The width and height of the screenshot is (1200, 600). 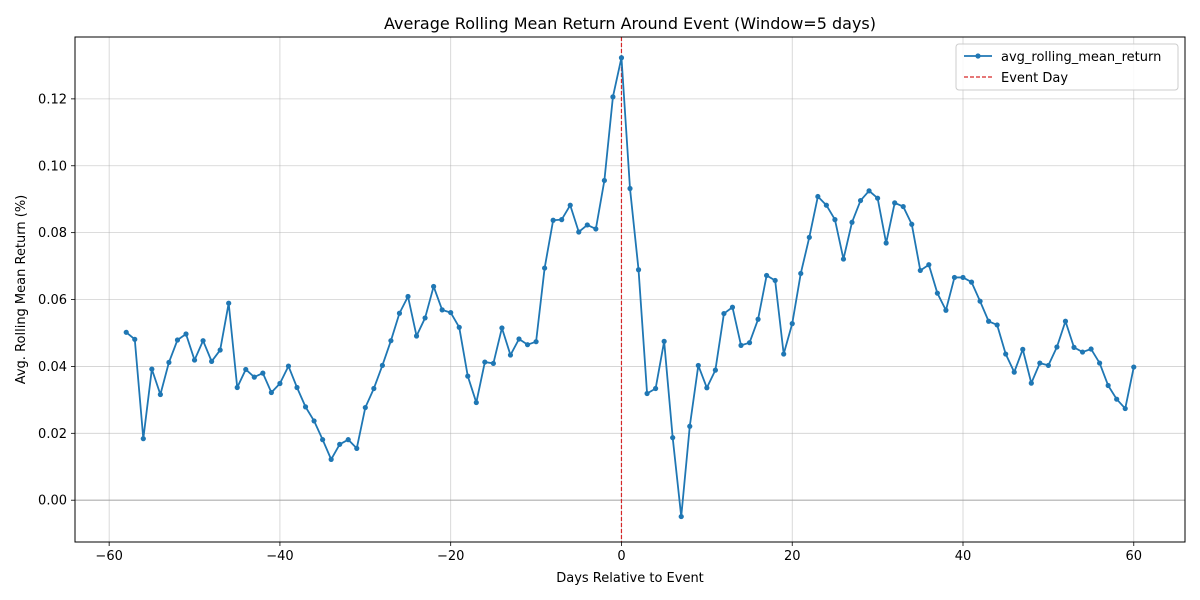 What do you see at coordinates (52, 501) in the screenshot?
I see `y-tick-label: 0.00` at bounding box center [52, 501].